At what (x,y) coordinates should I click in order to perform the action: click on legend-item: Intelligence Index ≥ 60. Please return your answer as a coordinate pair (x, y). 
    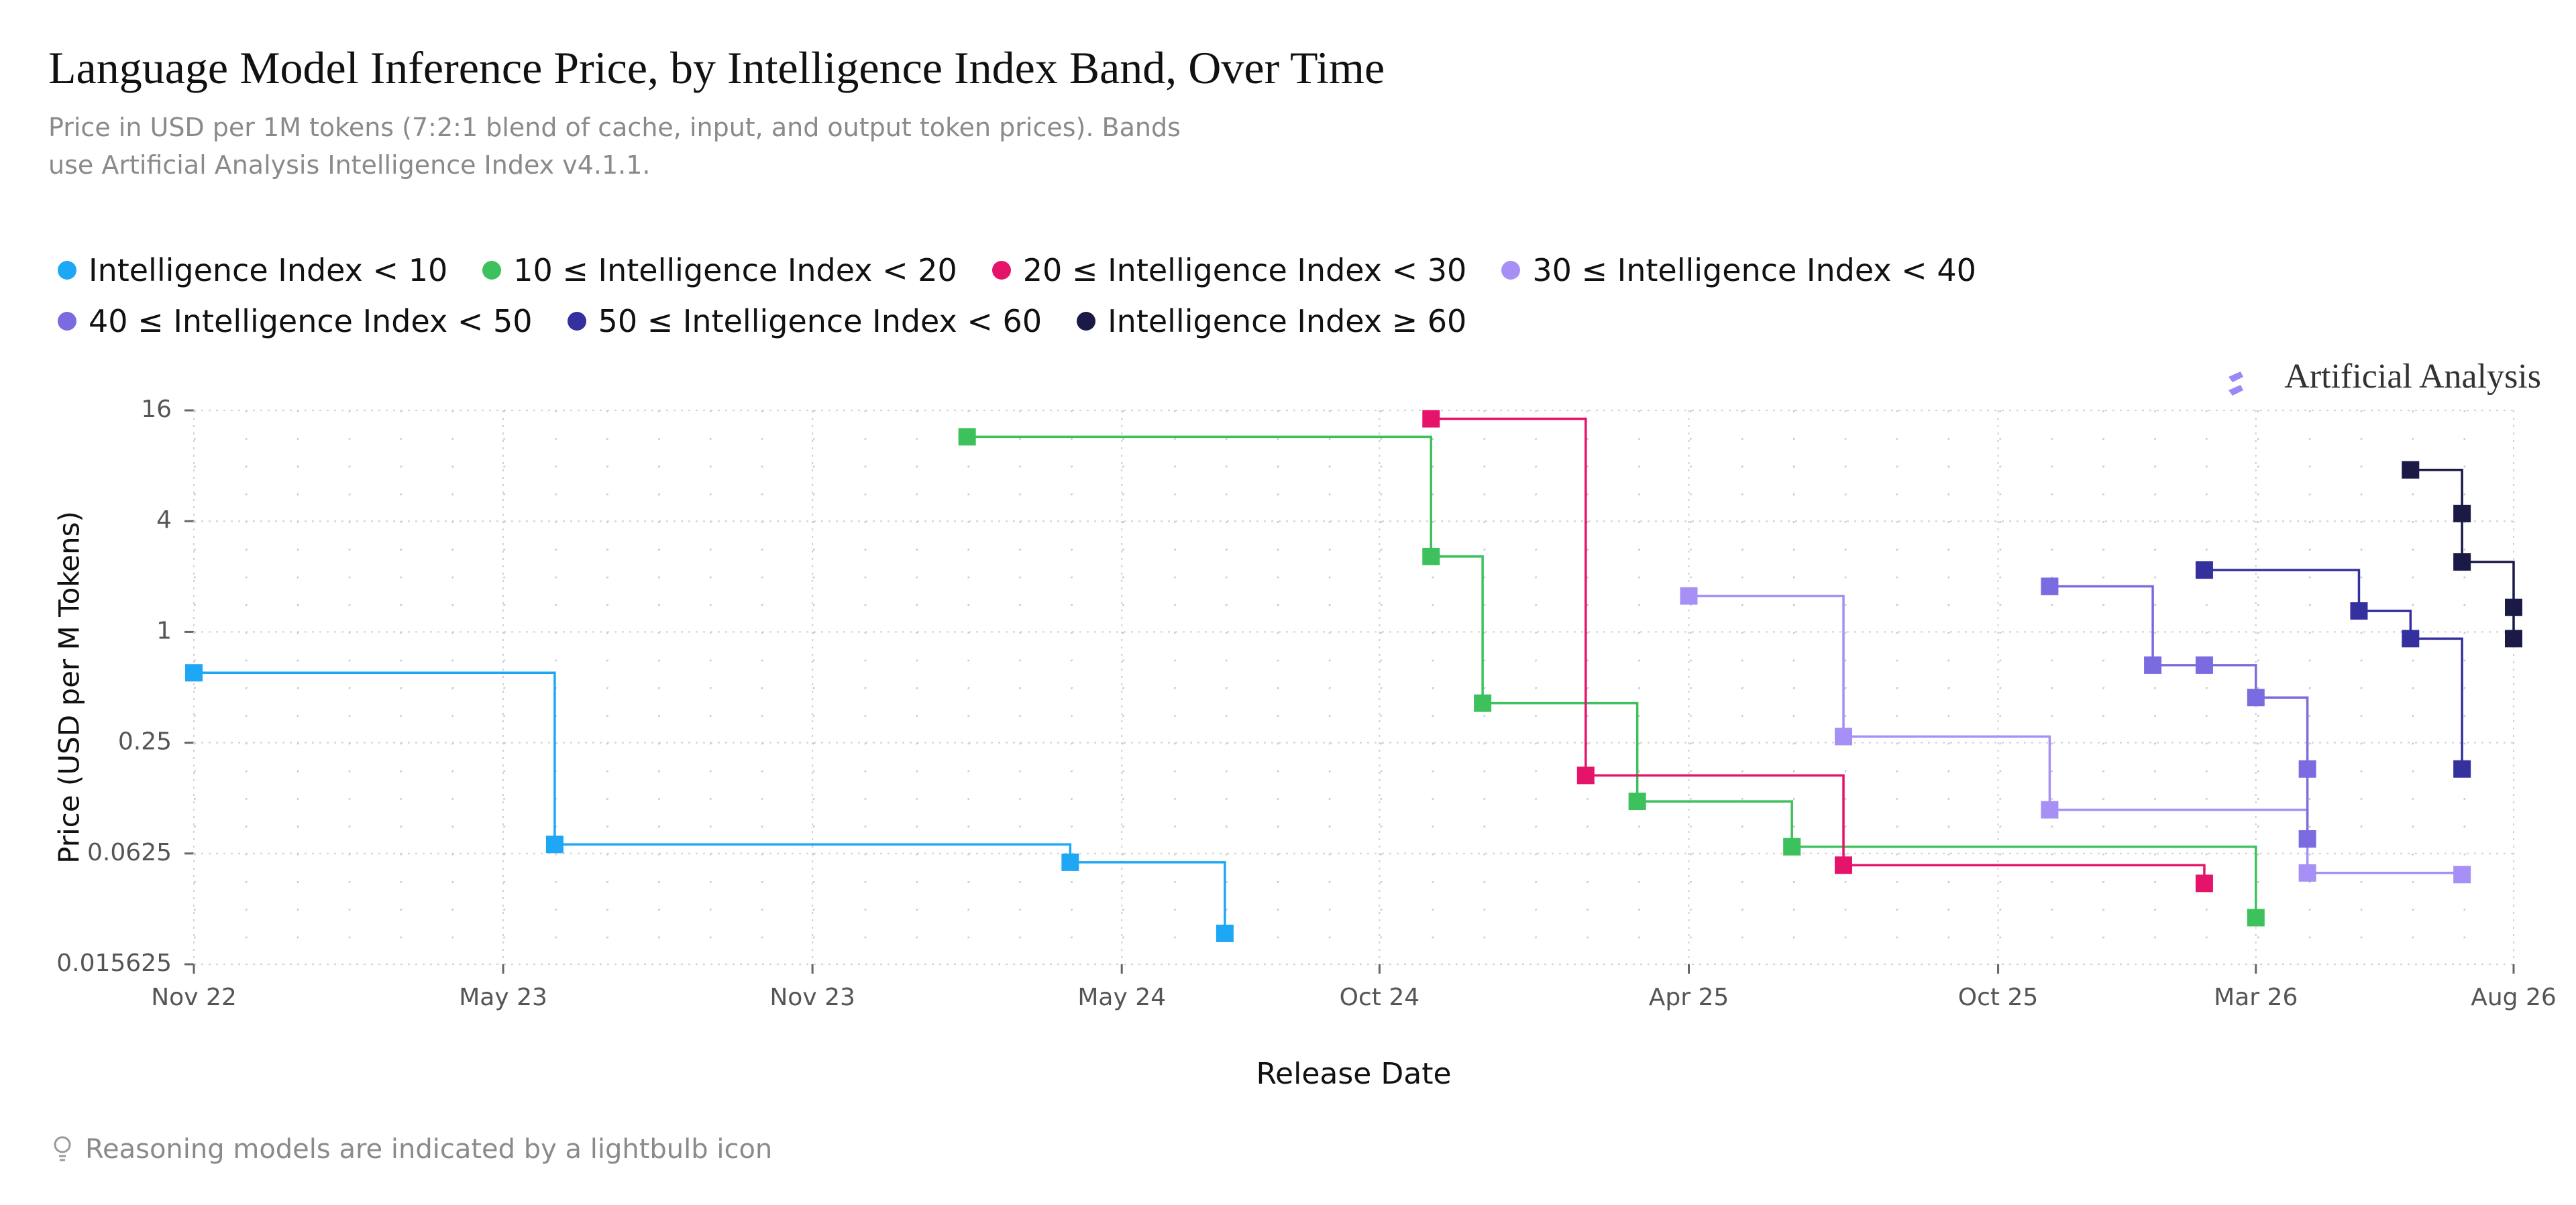
    Looking at the image, I should click on (1271, 321).